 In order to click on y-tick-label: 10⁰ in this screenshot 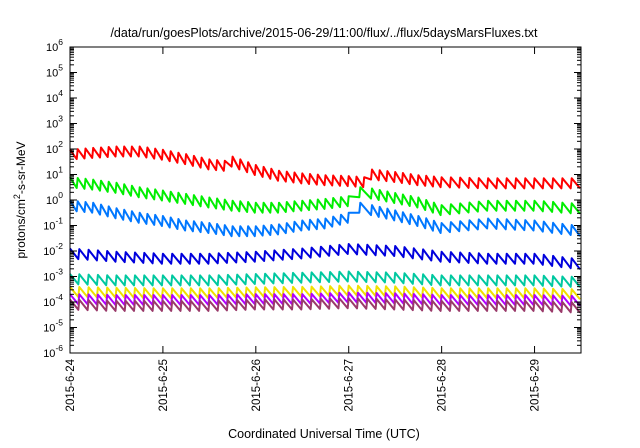, I will do `click(54, 198)`.